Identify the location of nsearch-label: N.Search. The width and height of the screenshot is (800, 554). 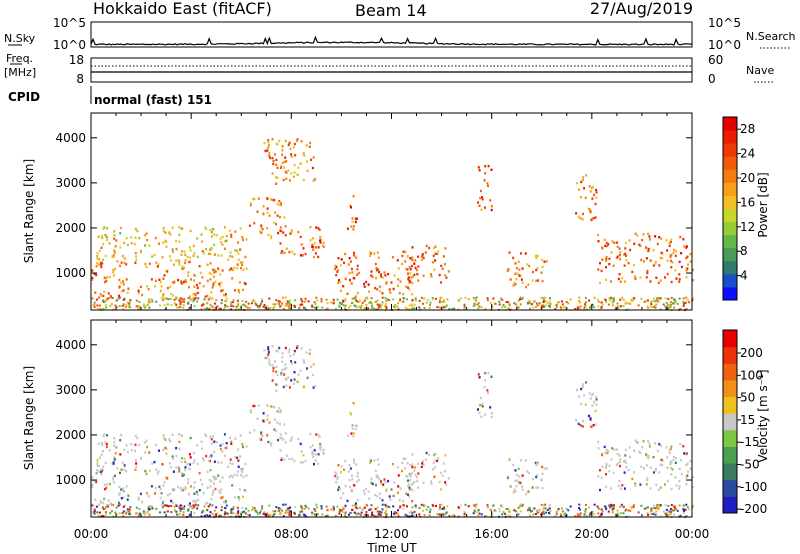
(771, 36).